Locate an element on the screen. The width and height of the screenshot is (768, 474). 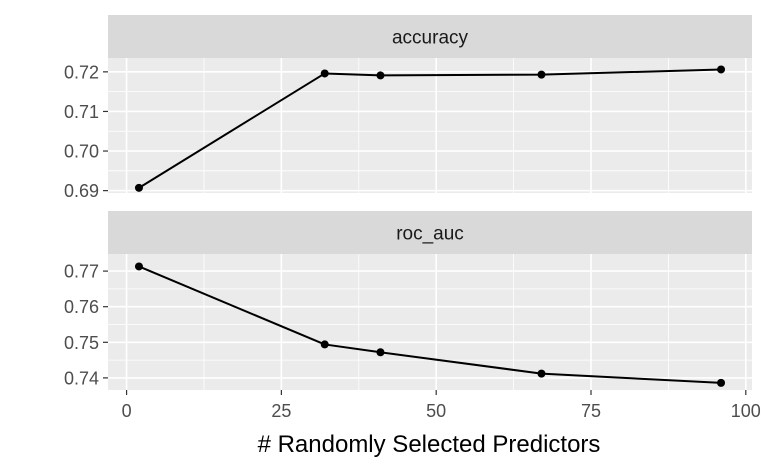
y-tick-label: 0.77 is located at coordinates (81, 272).